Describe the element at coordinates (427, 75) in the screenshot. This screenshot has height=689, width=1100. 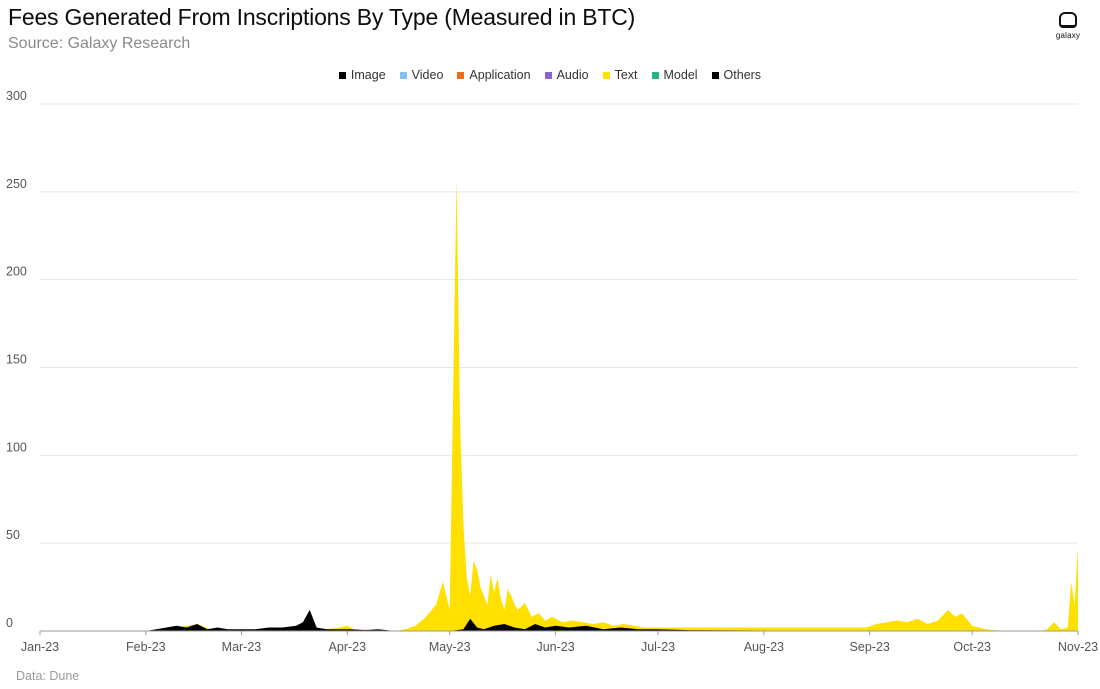
I see `legend-label-video: Video` at that location.